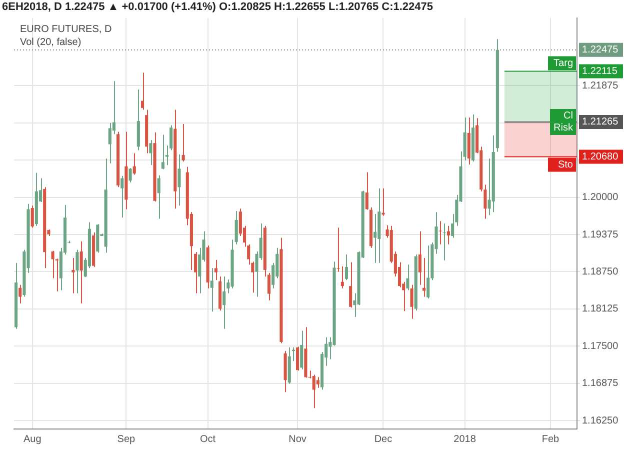 This screenshot has height=455, width=624. I want to click on annotation: EURO FUTURES, D, so click(66, 29).